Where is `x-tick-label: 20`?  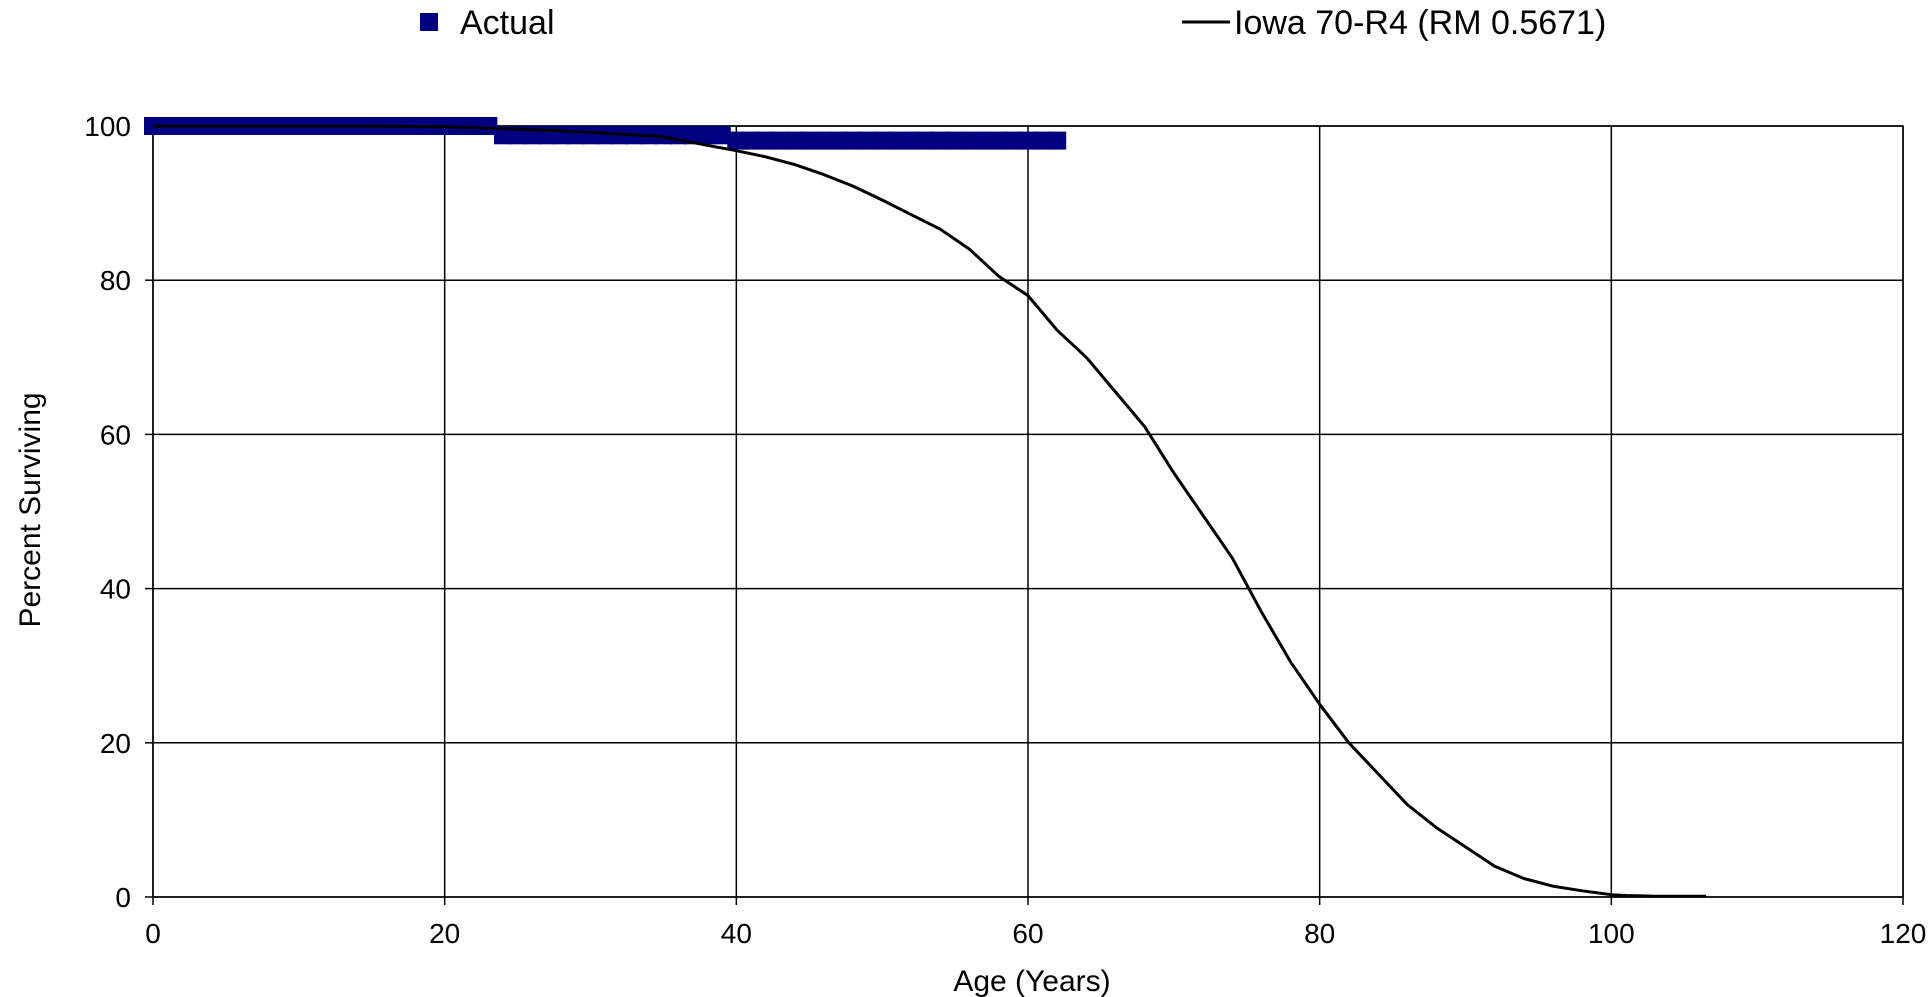 x-tick-label: 20 is located at coordinates (444, 933).